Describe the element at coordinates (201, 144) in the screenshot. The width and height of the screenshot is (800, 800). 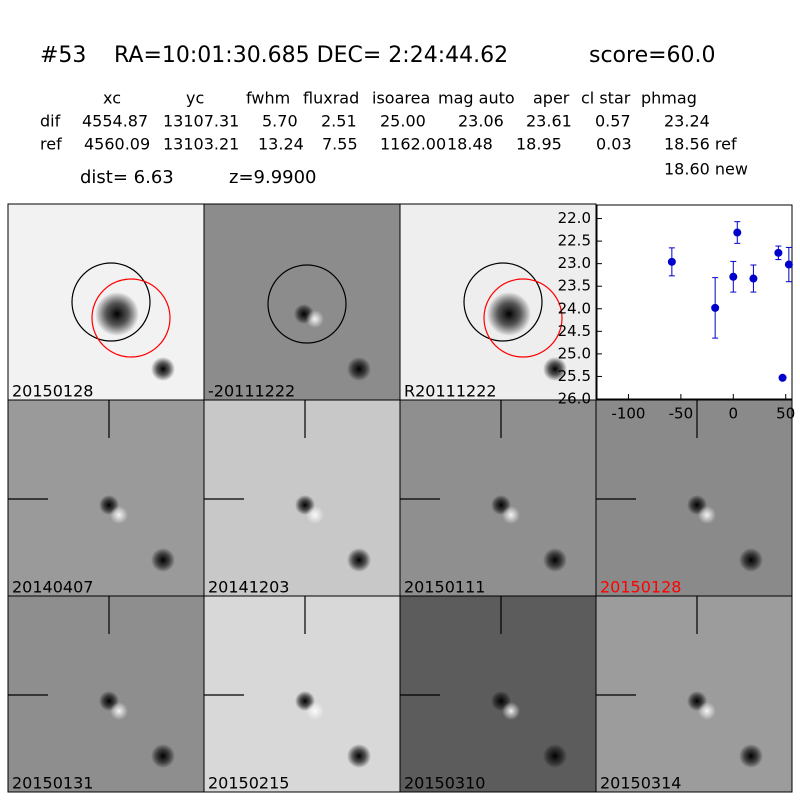
I see `table-cell: 13103.21` at that location.